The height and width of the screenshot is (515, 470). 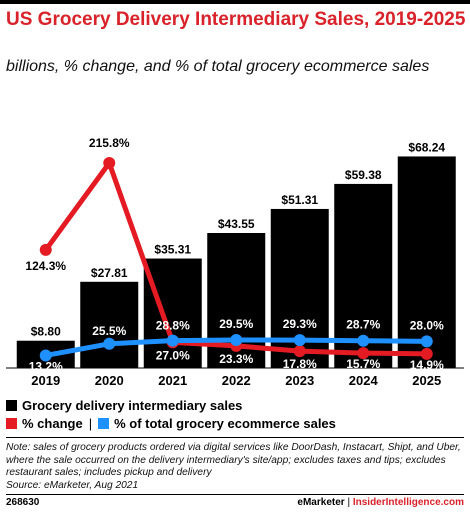 What do you see at coordinates (172, 380) in the screenshot?
I see `x-tick-label-2021: 2021` at bounding box center [172, 380].